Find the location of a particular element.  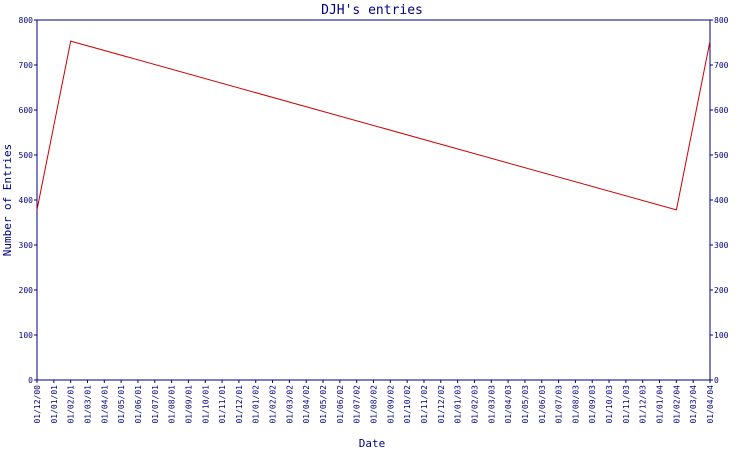

x-tick-label: 01/03/02 is located at coordinates (289, 404).